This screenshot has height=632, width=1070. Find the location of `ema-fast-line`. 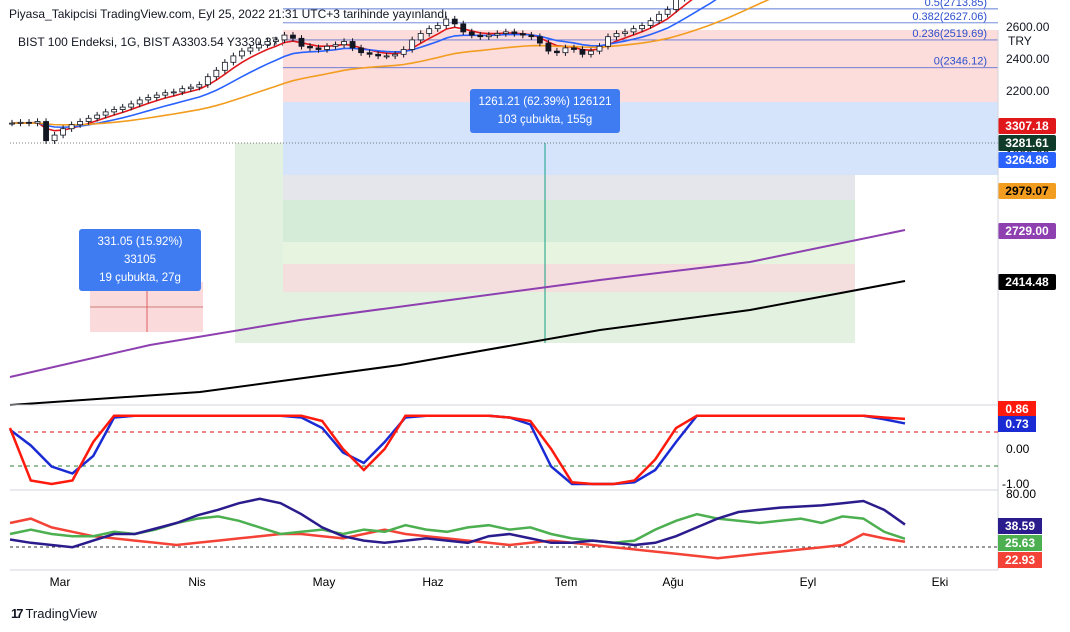

ema-fast-line is located at coordinates (352, 66).